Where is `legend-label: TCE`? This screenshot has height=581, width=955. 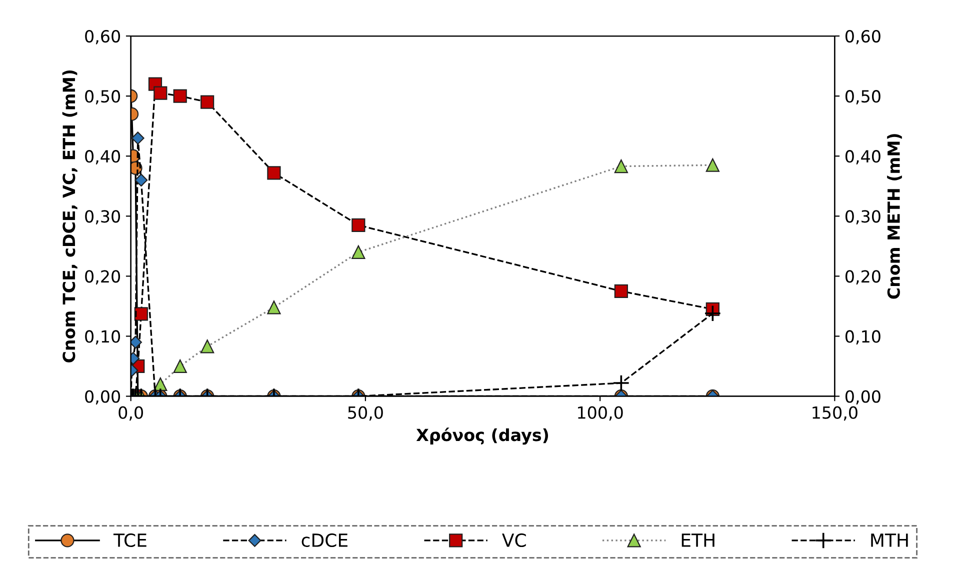 legend-label: TCE is located at coordinates (129, 540).